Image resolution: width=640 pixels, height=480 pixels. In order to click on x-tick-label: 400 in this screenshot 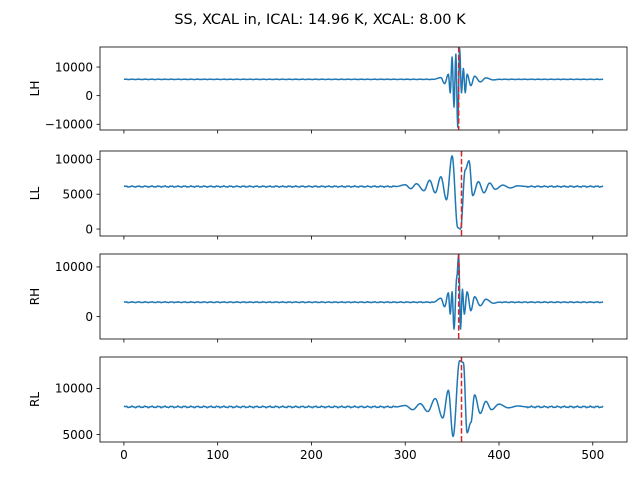, I will do `click(499, 455)`.